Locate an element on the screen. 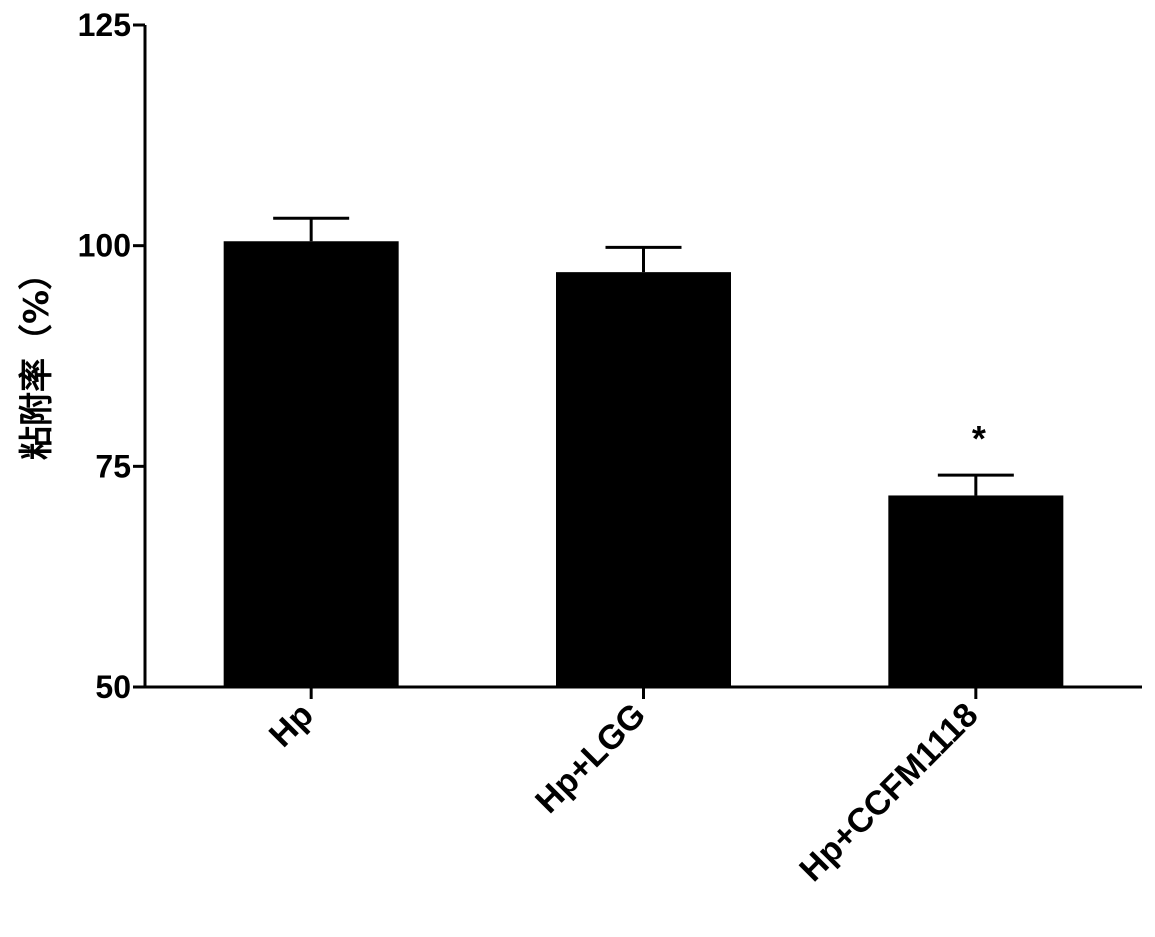 The width and height of the screenshot is (1155, 937). y-tick-label: 125 is located at coordinates (104, 25).